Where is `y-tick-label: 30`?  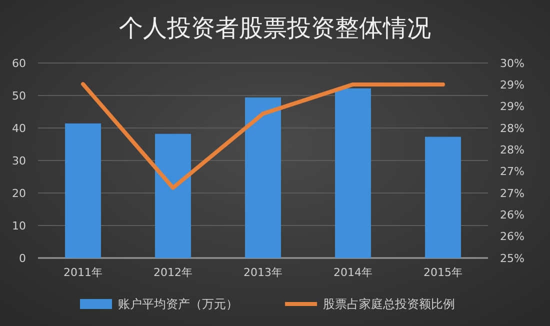 y-tick-label: 30 is located at coordinates (19, 161).